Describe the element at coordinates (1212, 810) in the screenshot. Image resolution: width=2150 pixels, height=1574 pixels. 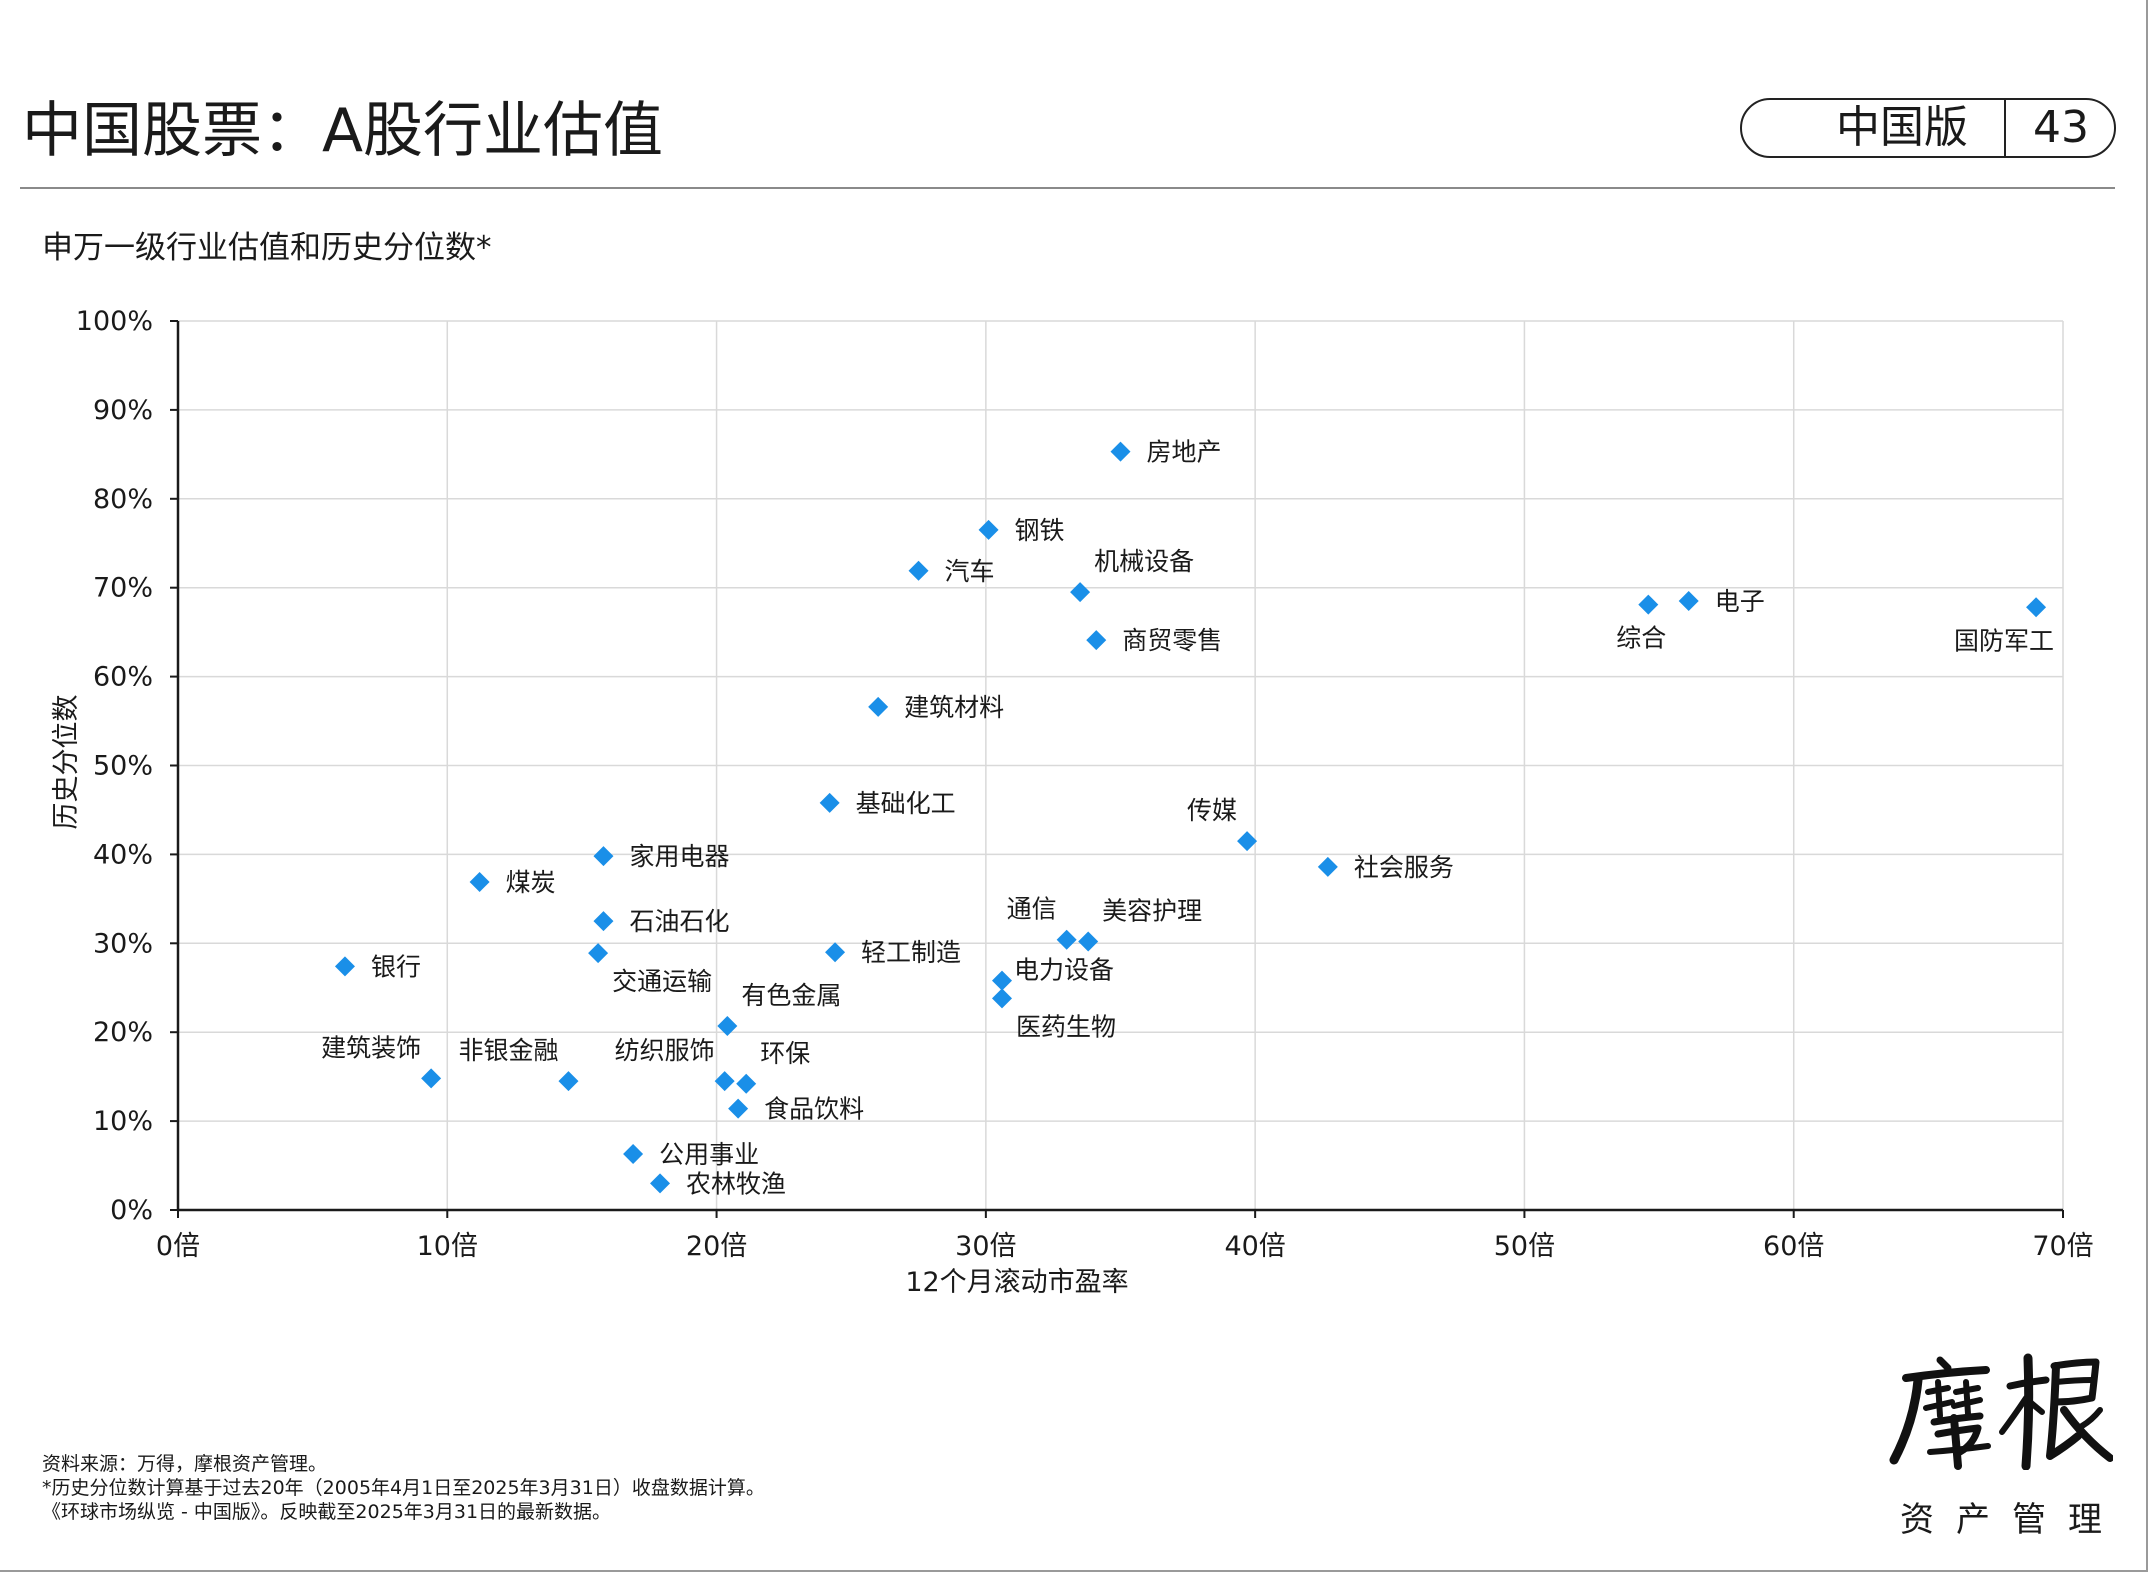
I see `data-point-label: 传媒` at that location.